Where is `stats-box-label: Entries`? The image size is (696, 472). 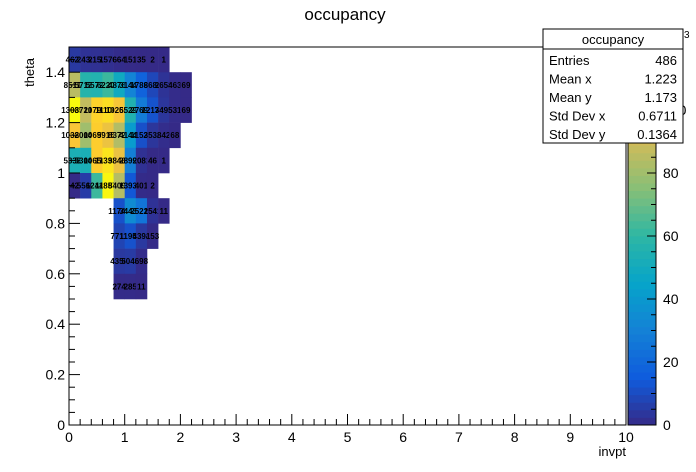
stats-box-label: Entries is located at coordinates (569, 60).